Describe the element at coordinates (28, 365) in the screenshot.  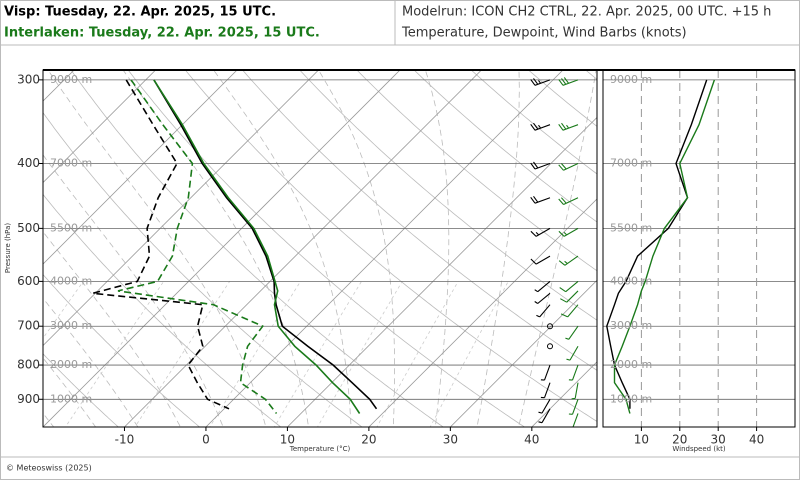
I see `y-tick-label: 800` at that location.